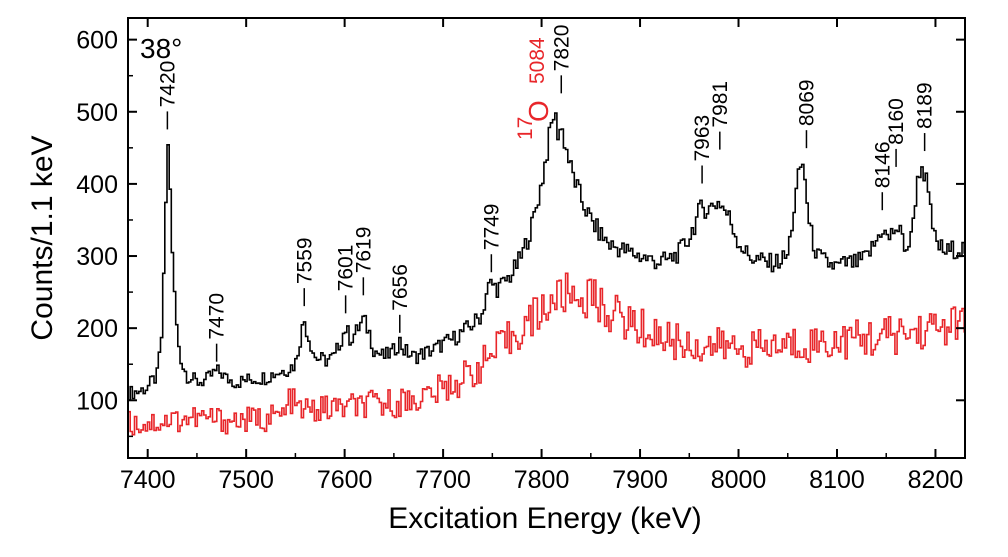 Image resolution: width=1008 pixels, height=557 pixels. What do you see at coordinates (896, 121) in the screenshot?
I see `peak-label-8160: 8160` at bounding box center [896, 121].